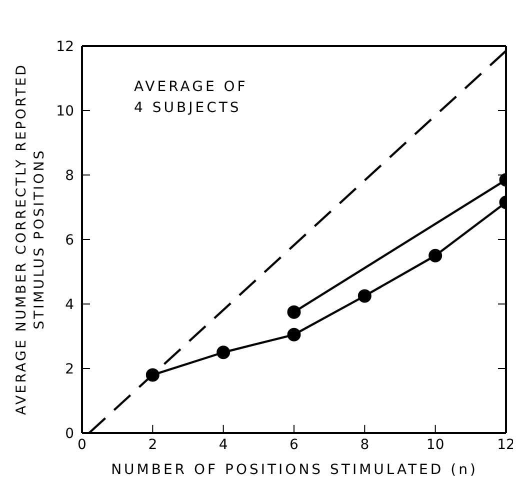 This screenshot has height=482, width=518. I want to click on x-tick-label: 0, so click(82, 444).